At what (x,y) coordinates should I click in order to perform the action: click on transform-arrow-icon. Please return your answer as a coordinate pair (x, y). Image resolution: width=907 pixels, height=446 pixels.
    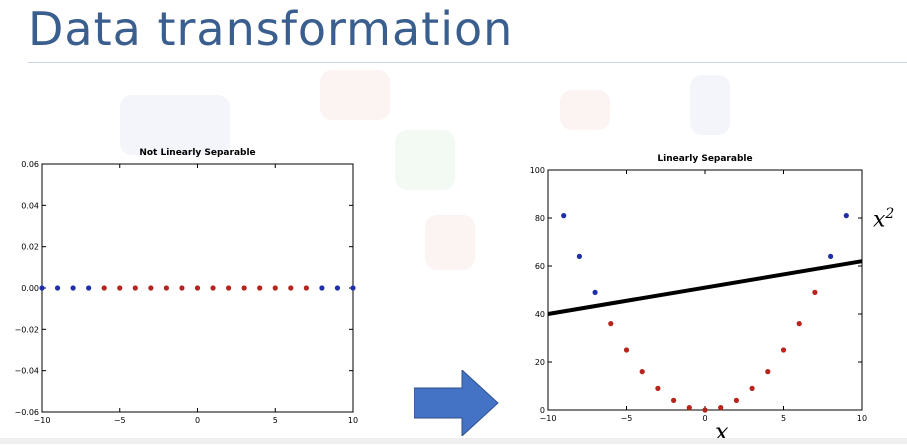
    Looking at the image, I should click on (456, 403).